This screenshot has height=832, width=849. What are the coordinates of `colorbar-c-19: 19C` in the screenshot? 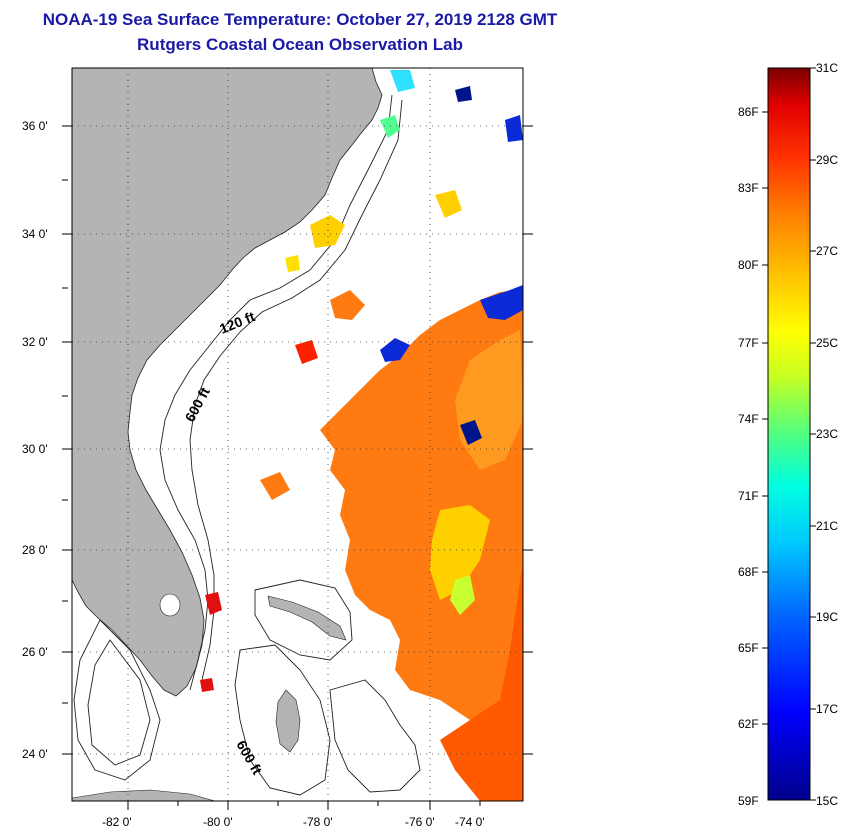 It's located at (827, 617).